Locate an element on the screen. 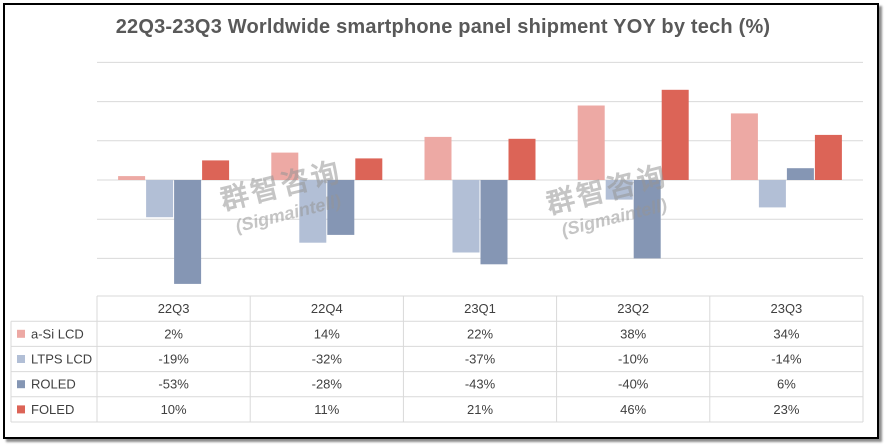 This screenshot has width=886, height=445. category-label: 23Q1 is located at coordinates (480, 308).